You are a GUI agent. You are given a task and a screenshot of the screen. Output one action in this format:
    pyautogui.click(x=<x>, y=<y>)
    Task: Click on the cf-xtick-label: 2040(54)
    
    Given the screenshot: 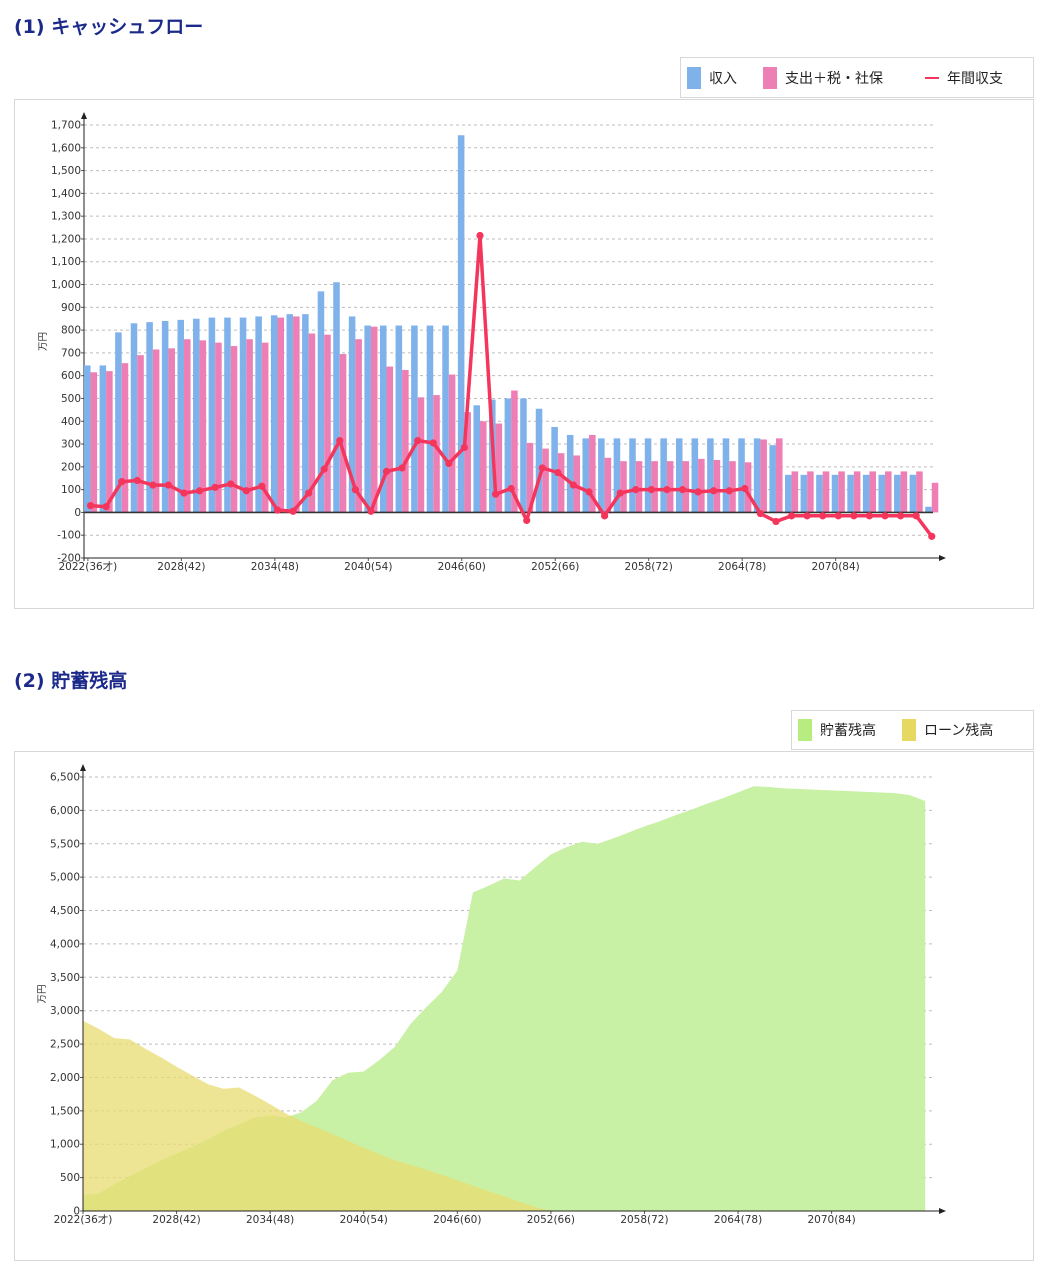 What is the action you would take?
    pyautogui.click(x=368, y=567)
    